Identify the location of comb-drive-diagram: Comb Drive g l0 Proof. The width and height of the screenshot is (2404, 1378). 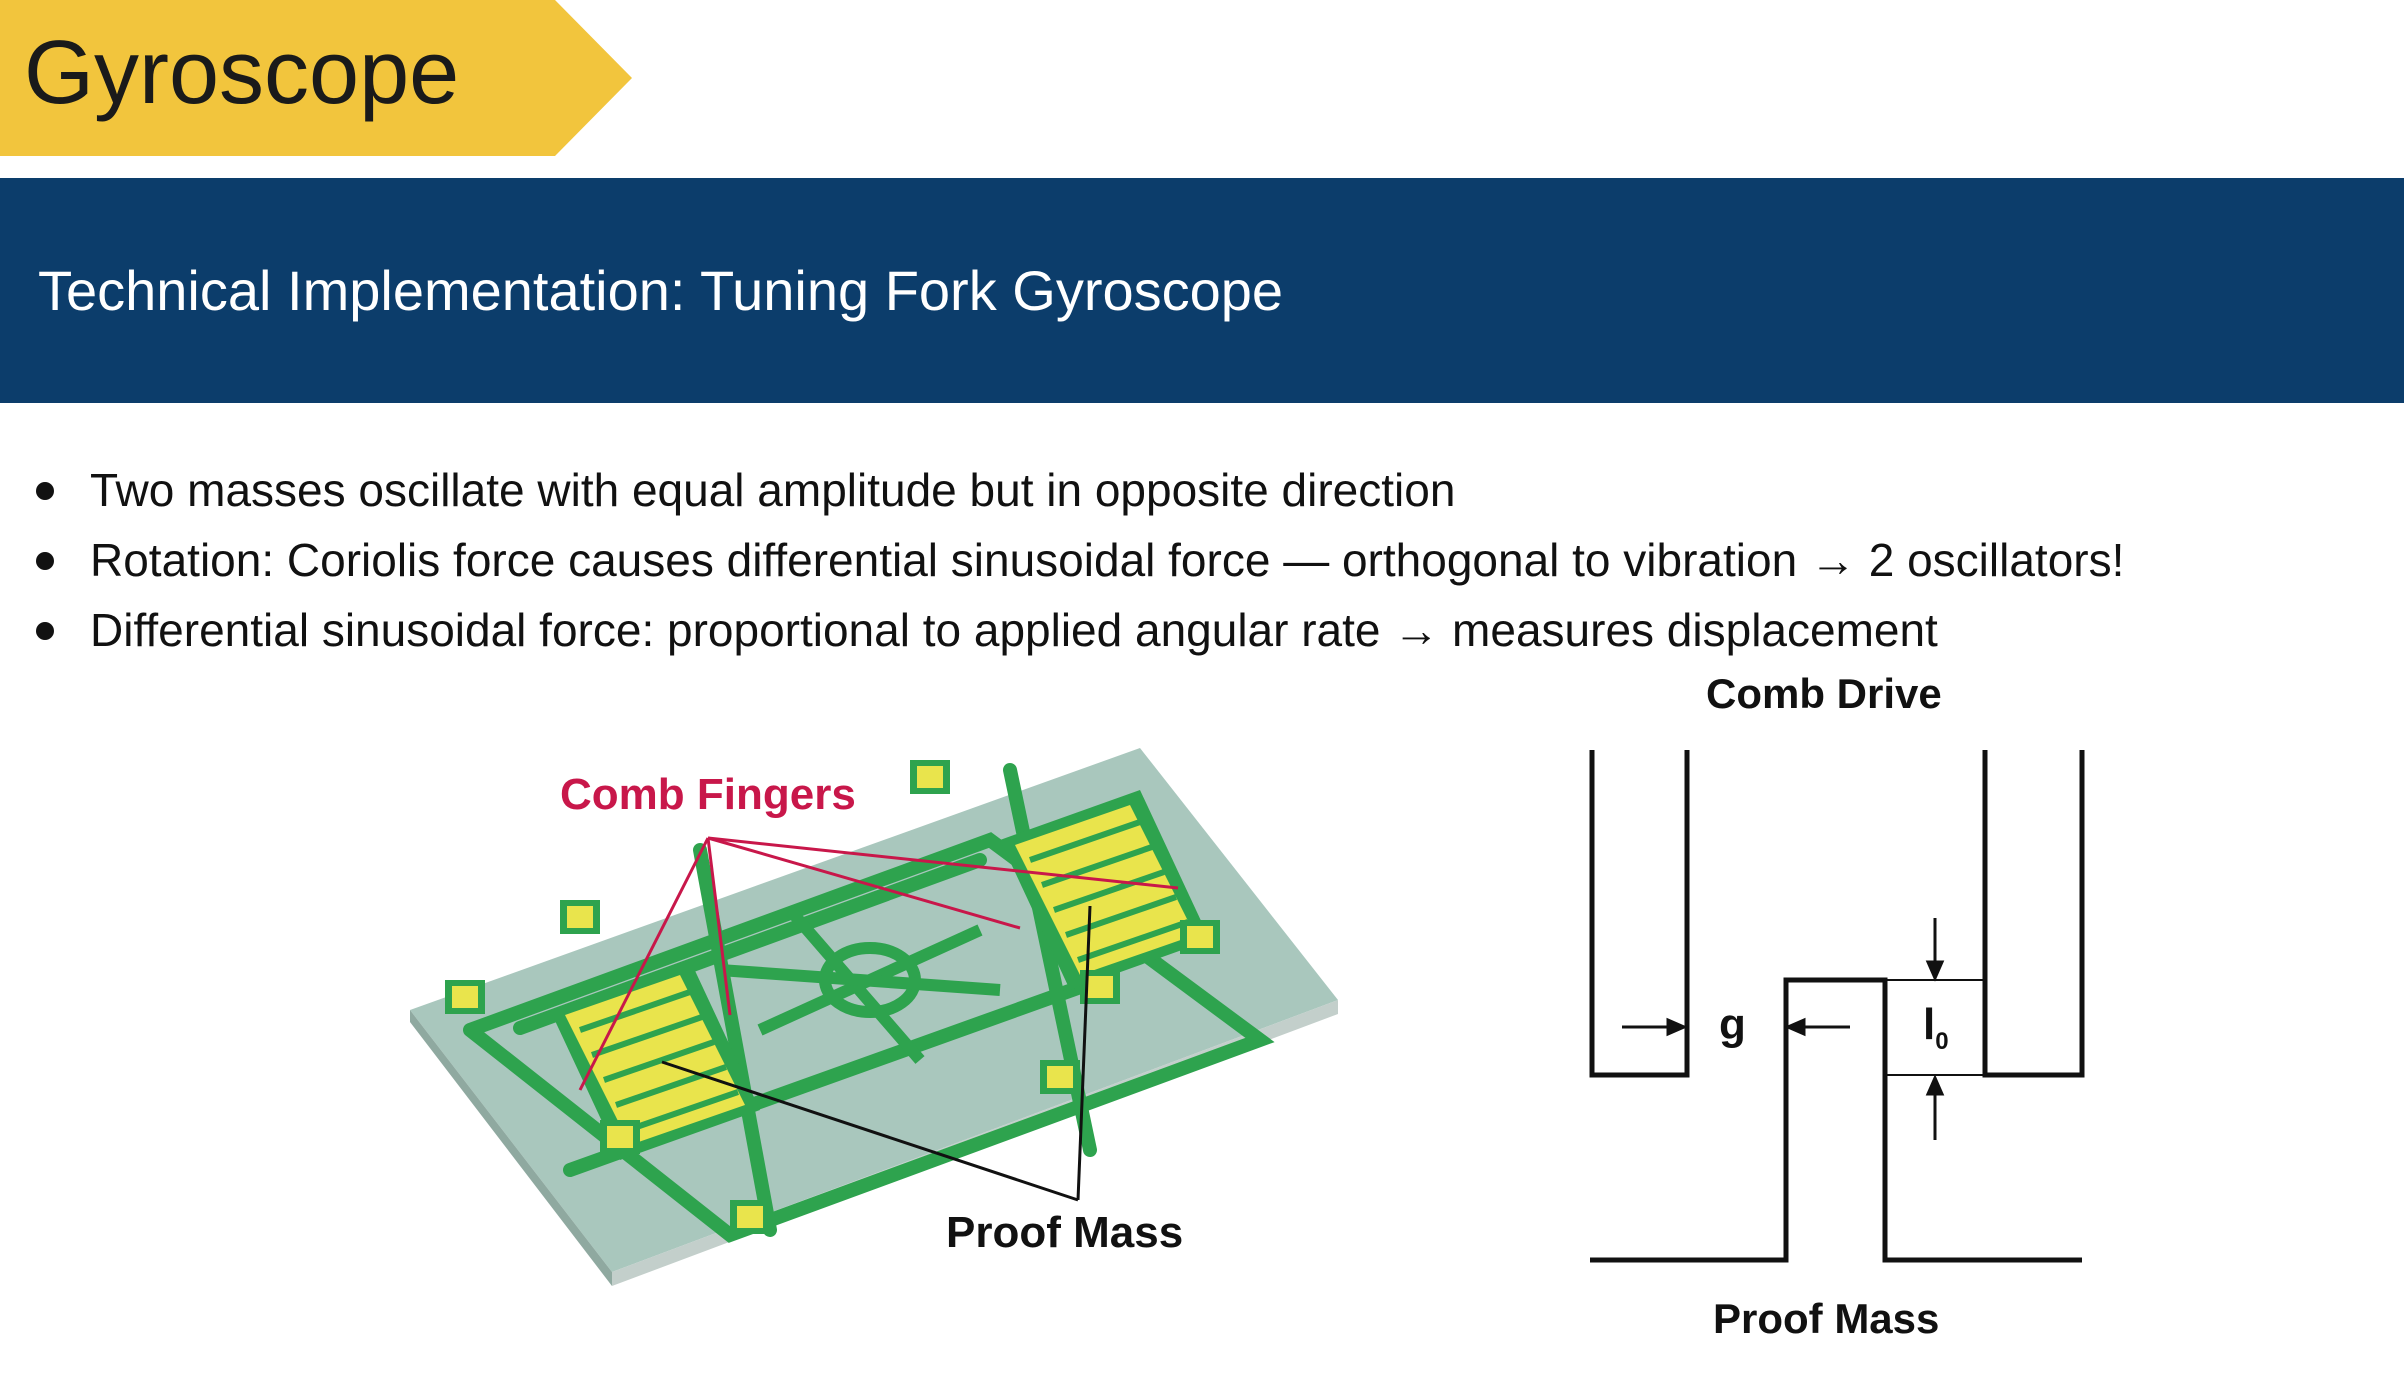
(1840, 1015).